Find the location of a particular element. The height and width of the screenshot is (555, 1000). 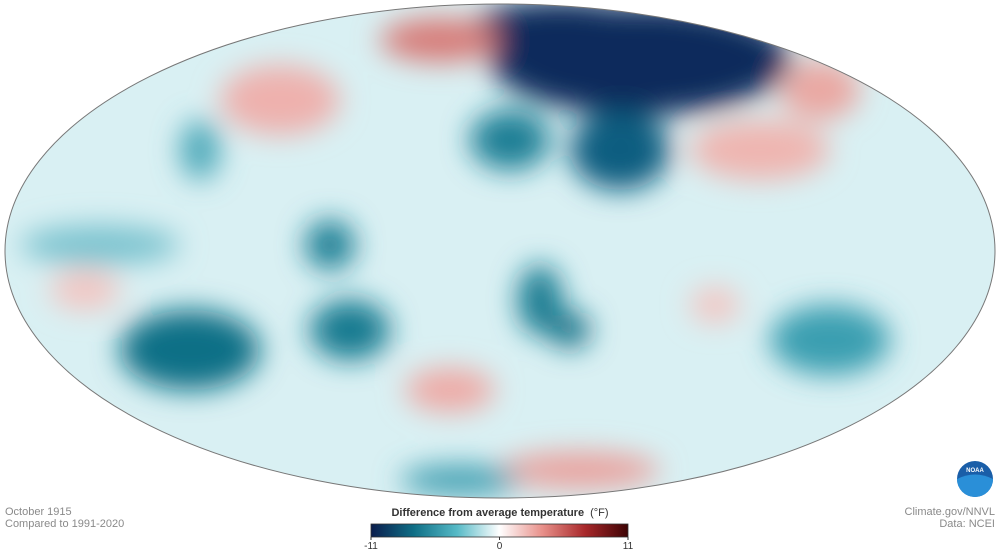

baseline: Compared to 1991-2020 is located at coordinates (65, 524).